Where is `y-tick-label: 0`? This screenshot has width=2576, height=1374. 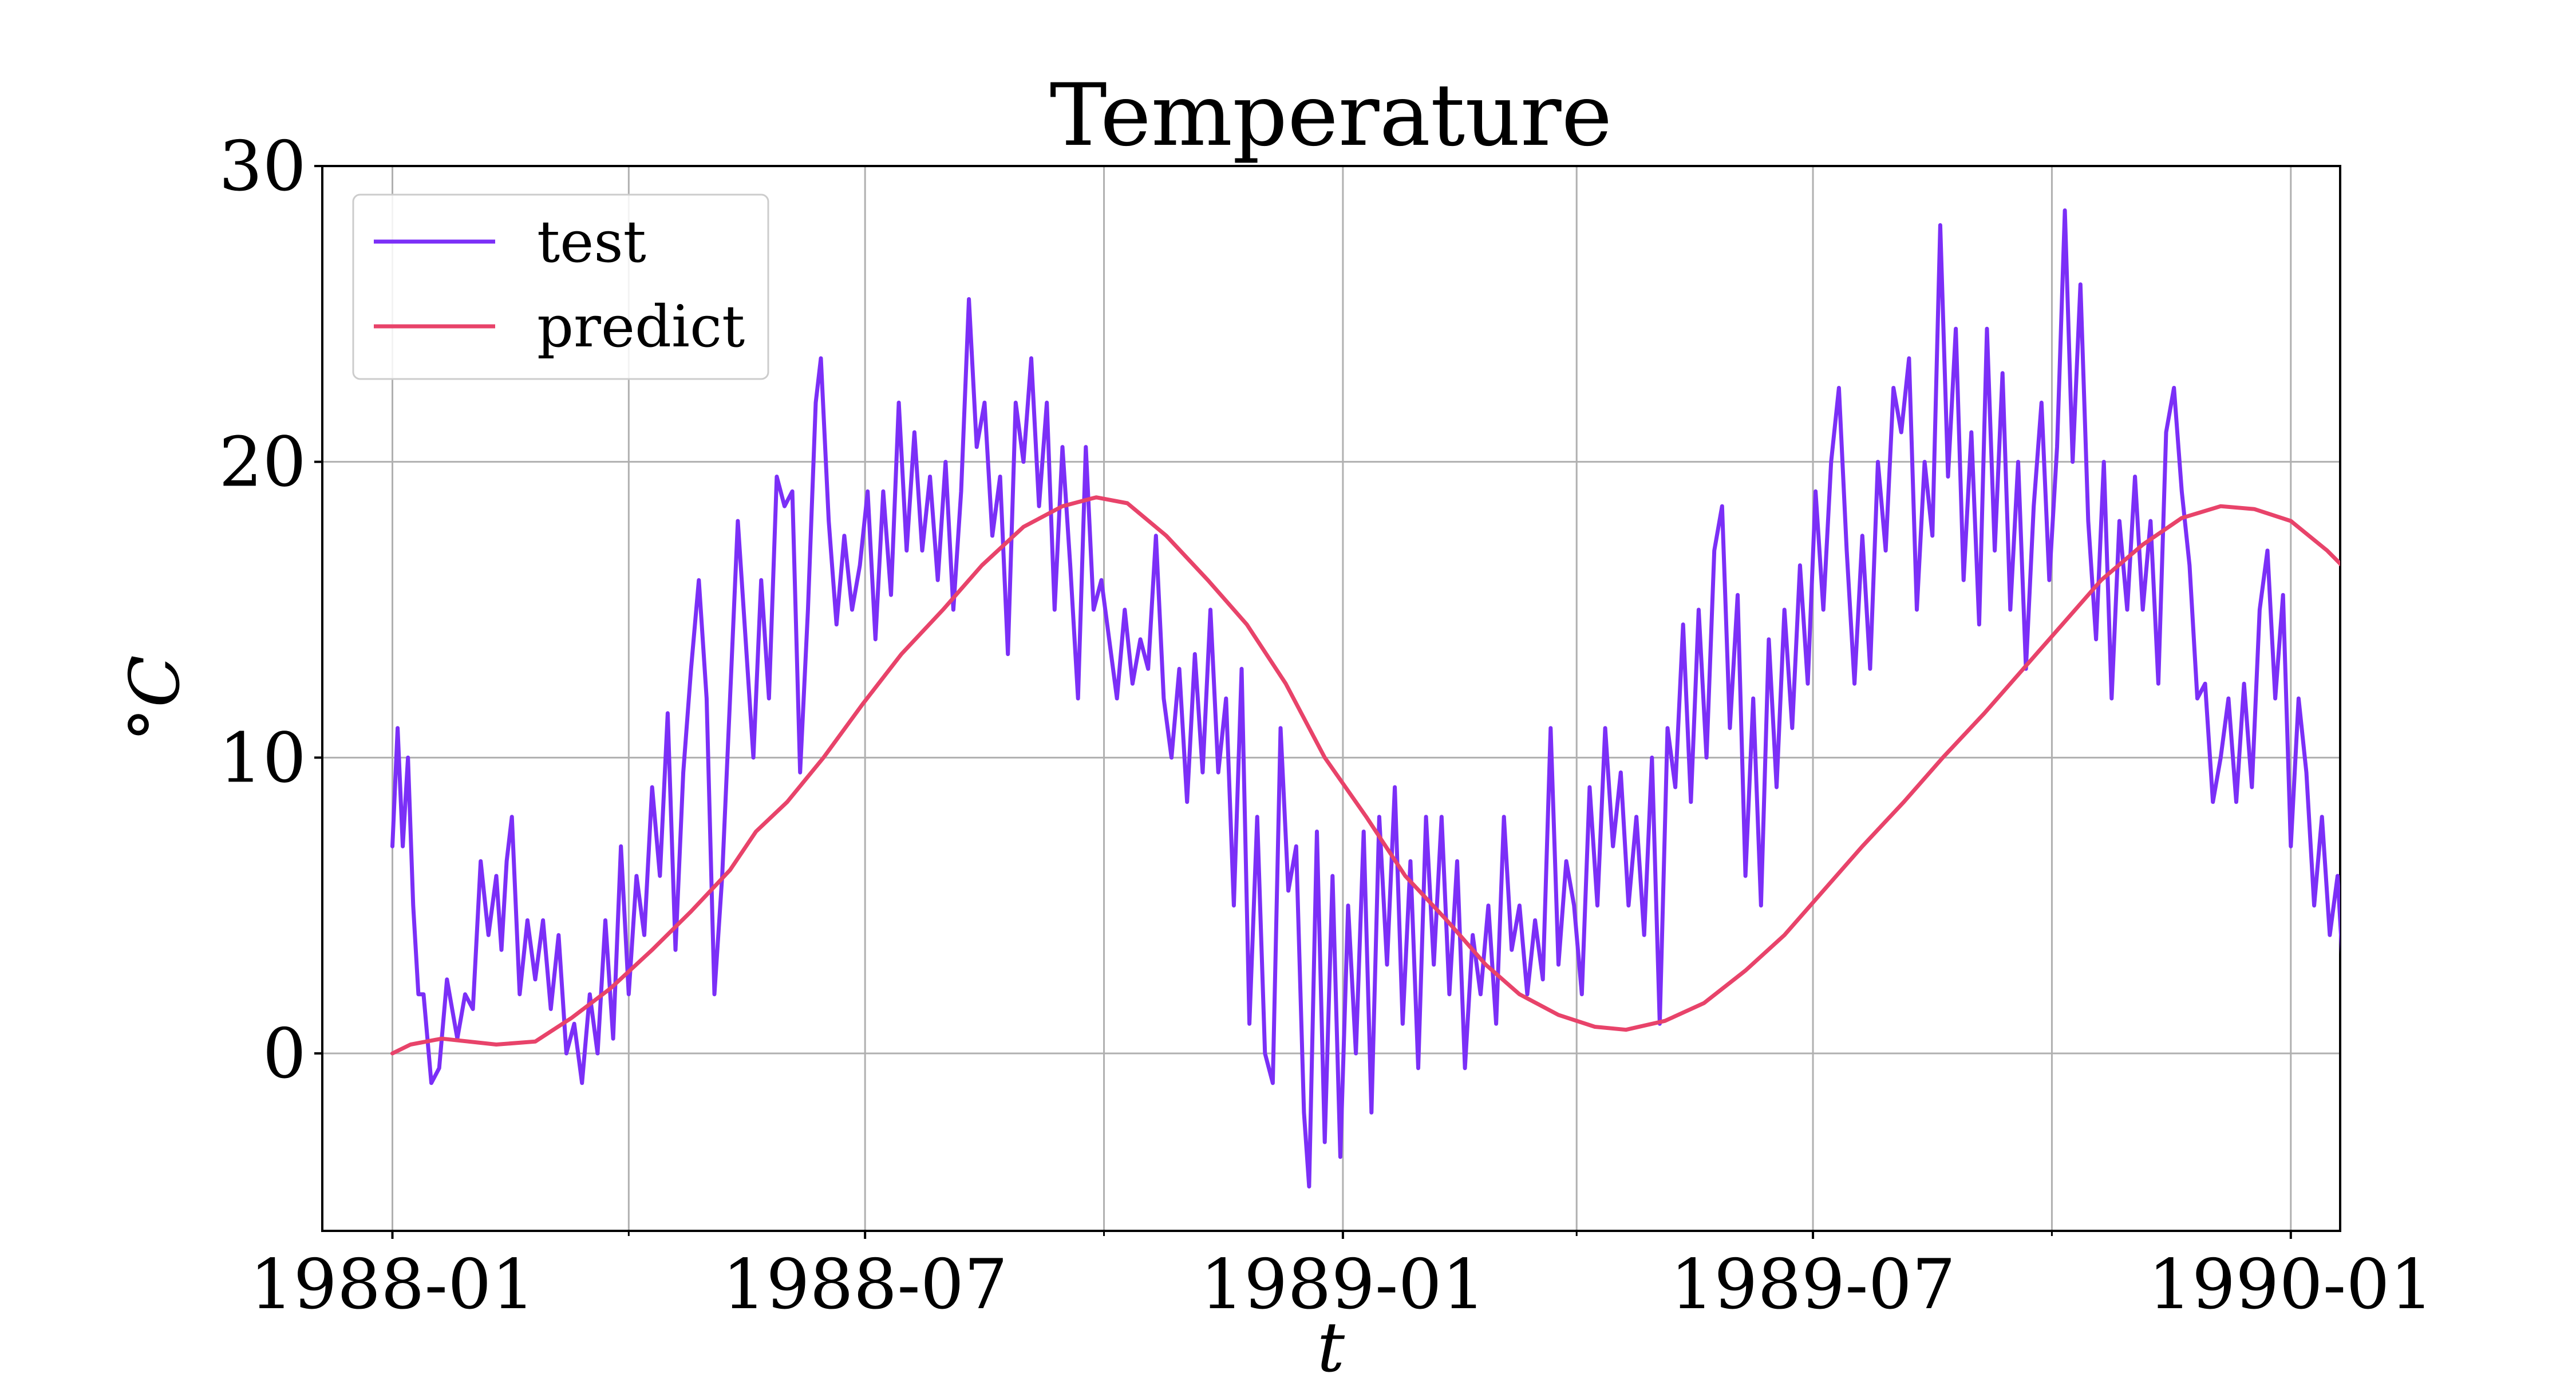 y-tick-label: 0 is located at coordinates (284, 1054).